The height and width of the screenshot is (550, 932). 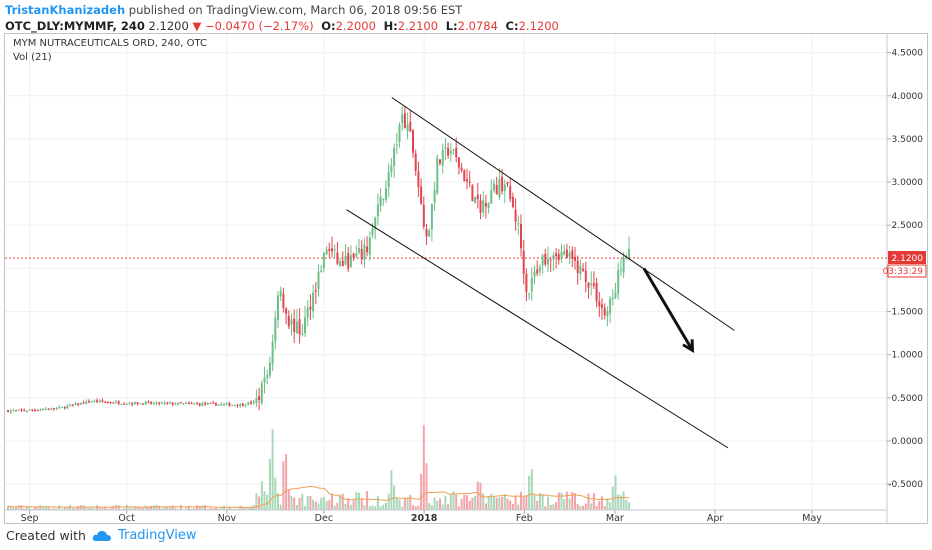 What do you see at coordinates (168, 26) in the screenshot?
I see `last-value: 2.1200` at bounding box center [168, 26].